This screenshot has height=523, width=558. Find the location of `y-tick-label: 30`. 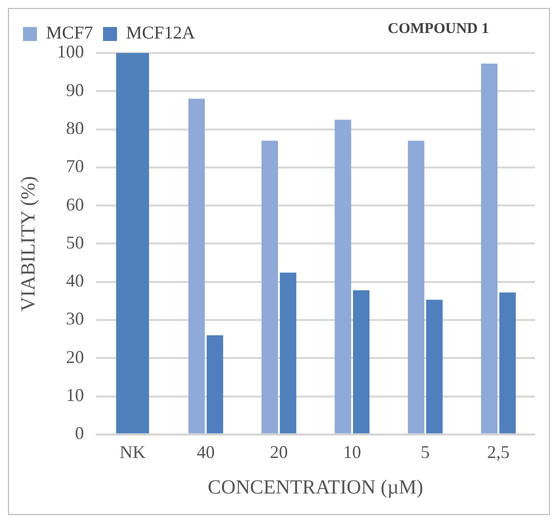

y-tick-label: 30 is located at coordinates (75, 318).